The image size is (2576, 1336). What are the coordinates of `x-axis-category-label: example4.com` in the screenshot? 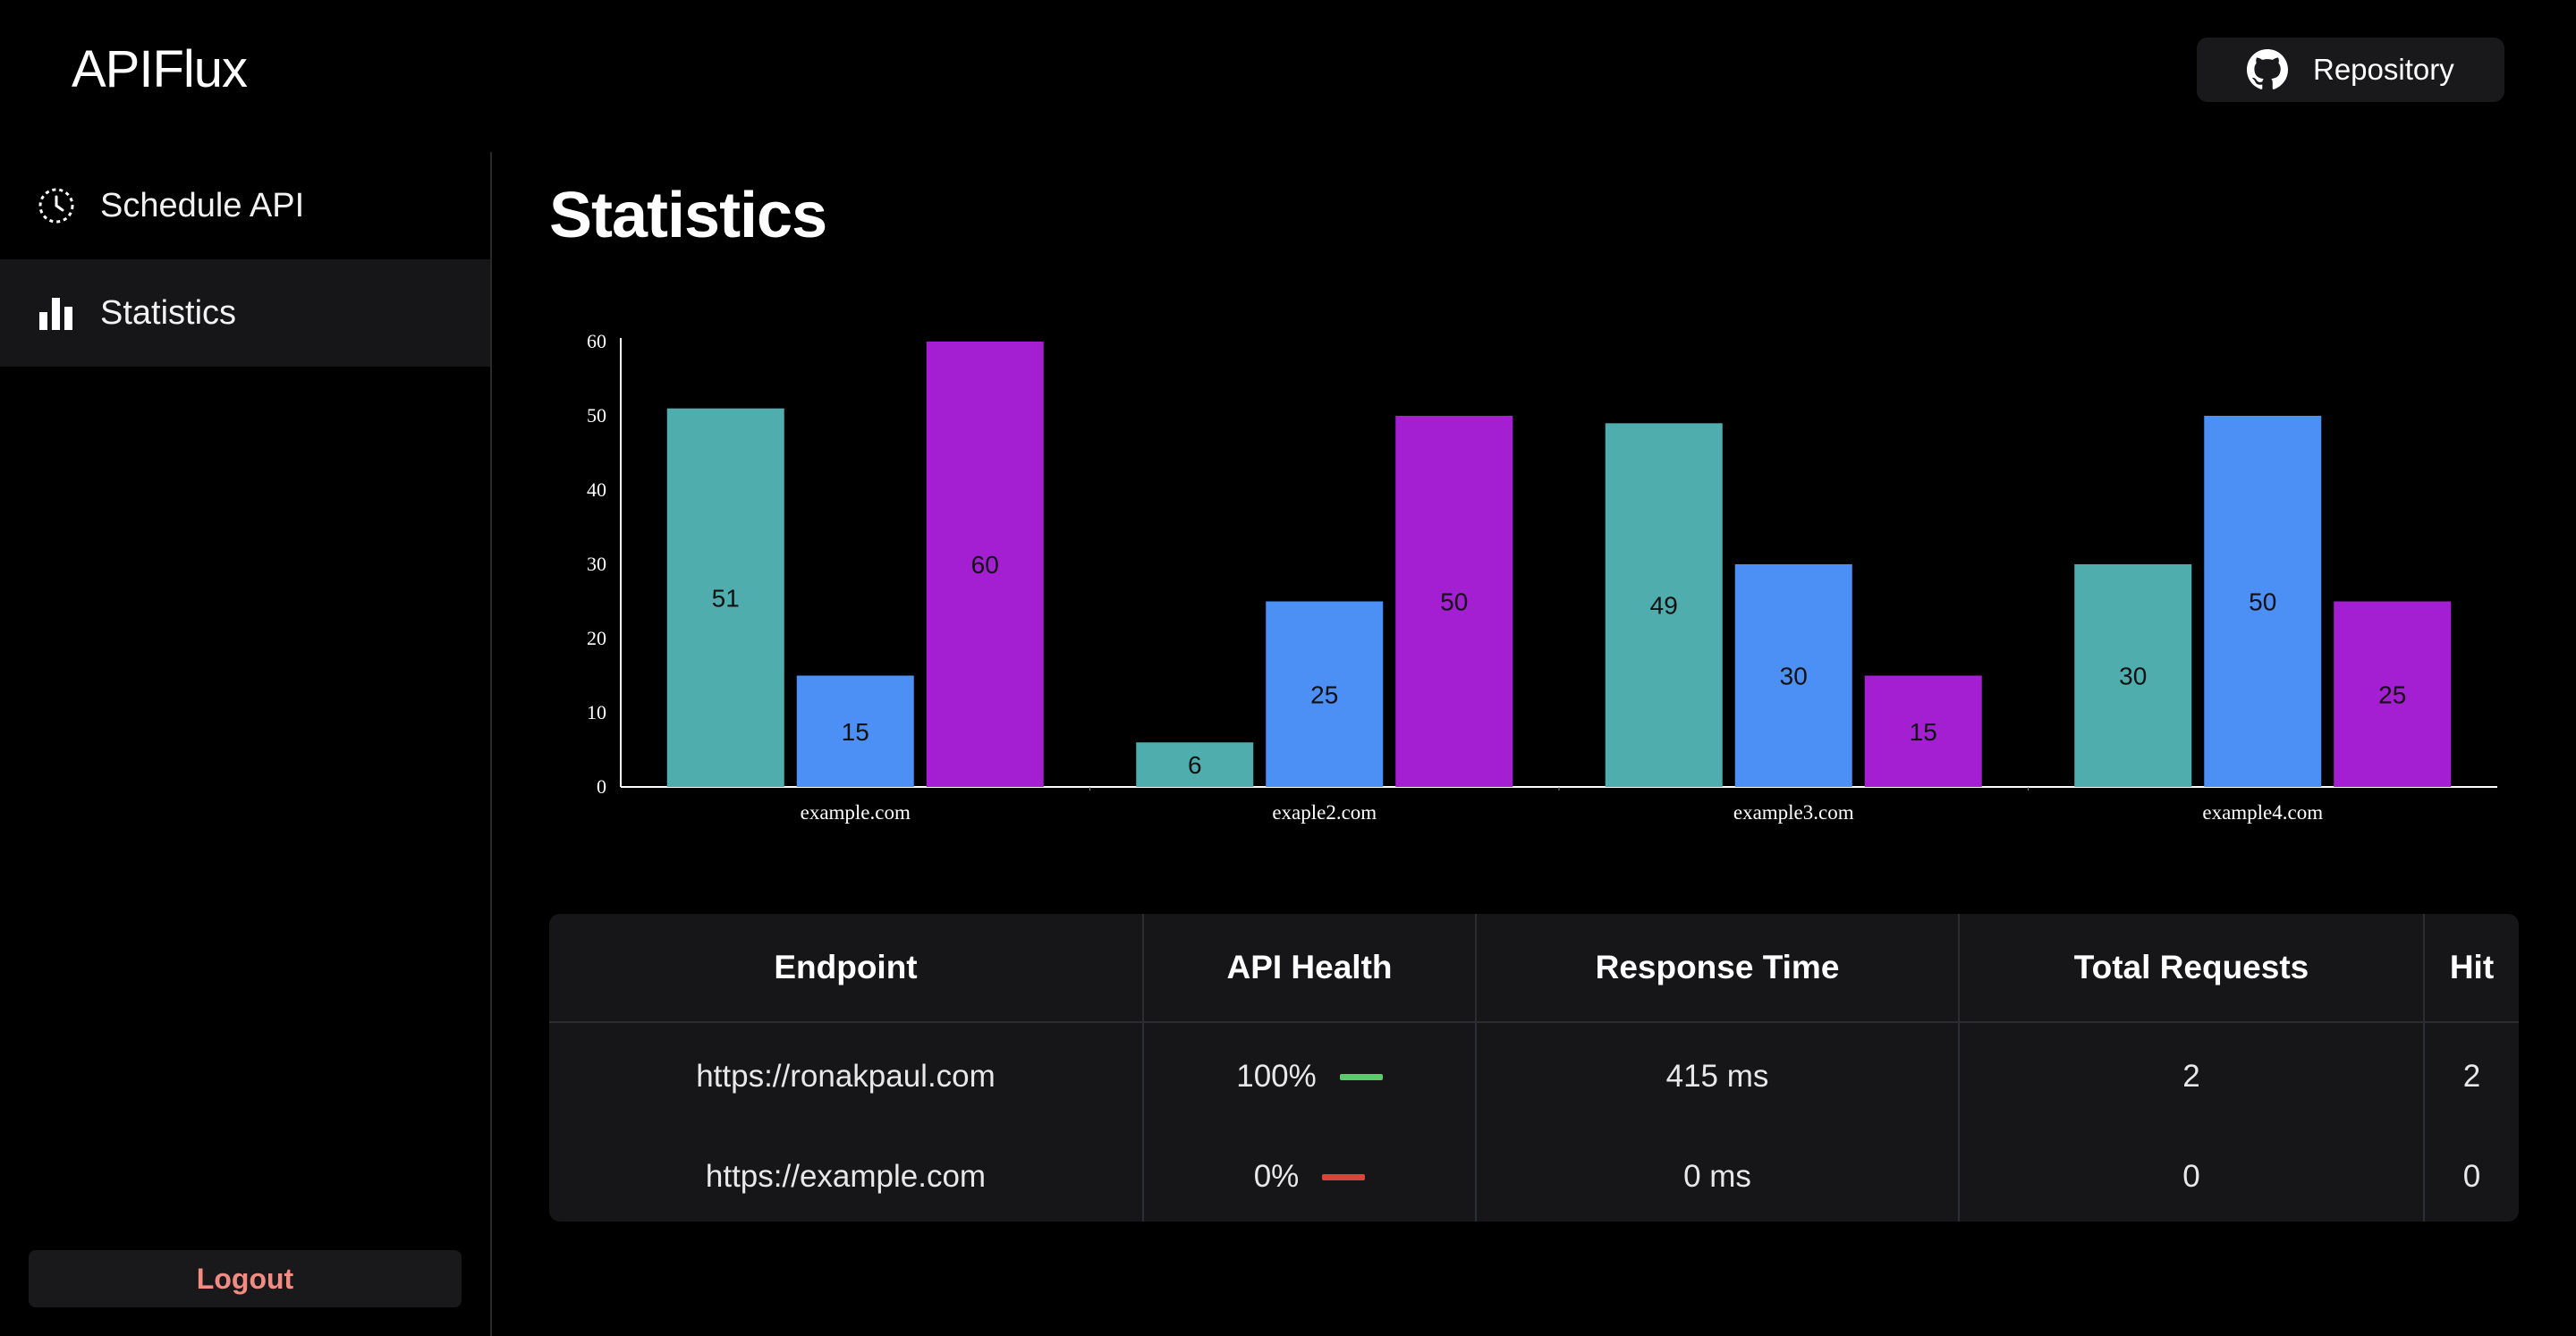 It's located at (2262, 812).